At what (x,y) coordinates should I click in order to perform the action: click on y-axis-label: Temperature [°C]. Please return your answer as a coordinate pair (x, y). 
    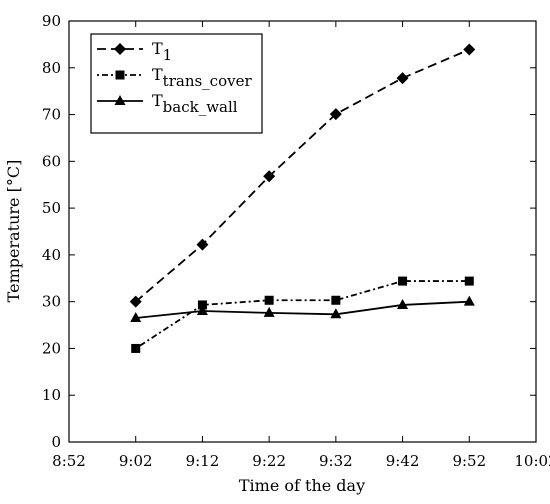
    Looking at the image, I should click on (13, 231).